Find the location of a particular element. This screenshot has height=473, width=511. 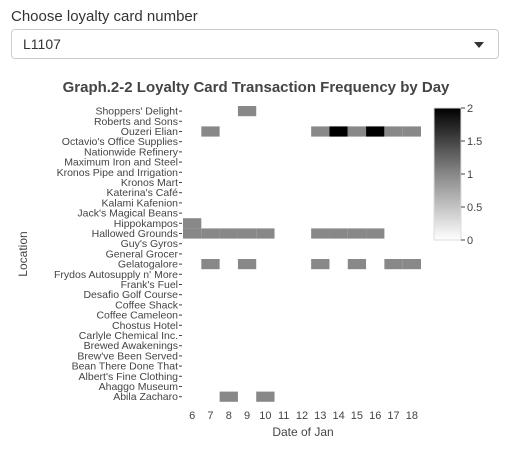

y-tick-label: Frank's Fuel is located at coordinates (149, 285).